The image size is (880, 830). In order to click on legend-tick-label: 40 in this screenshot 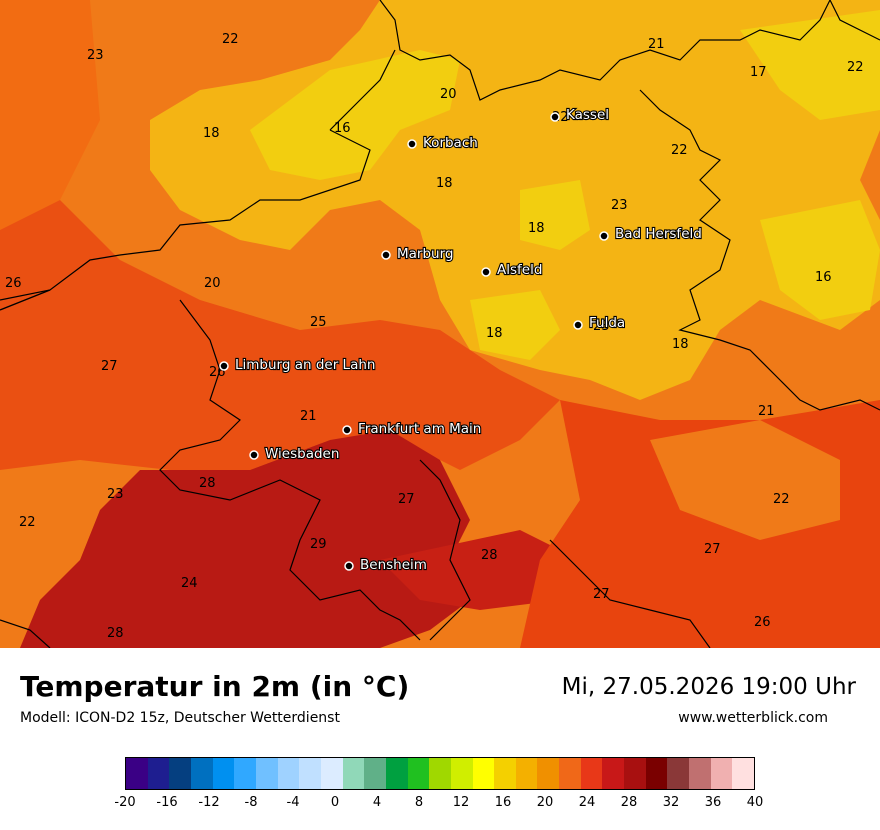, I will do `click(755, 802)`.